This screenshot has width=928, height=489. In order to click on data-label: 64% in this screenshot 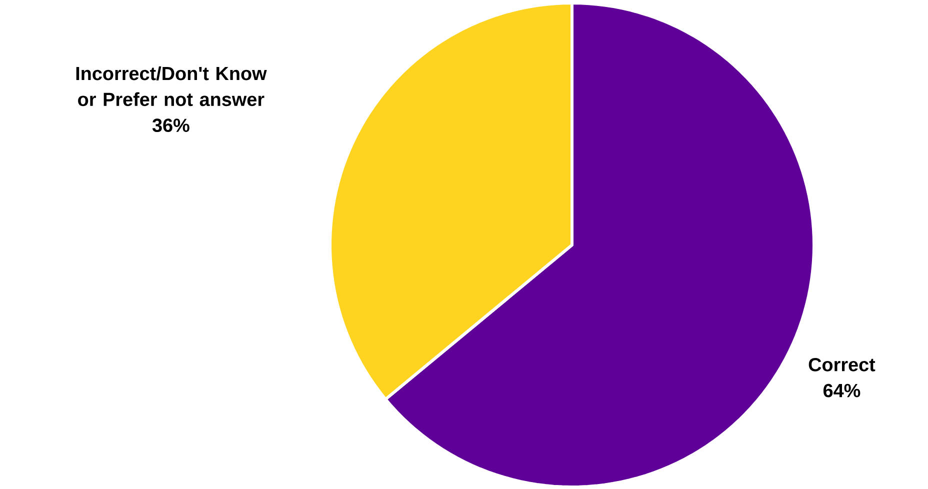, I will do `click(841, 391)`.